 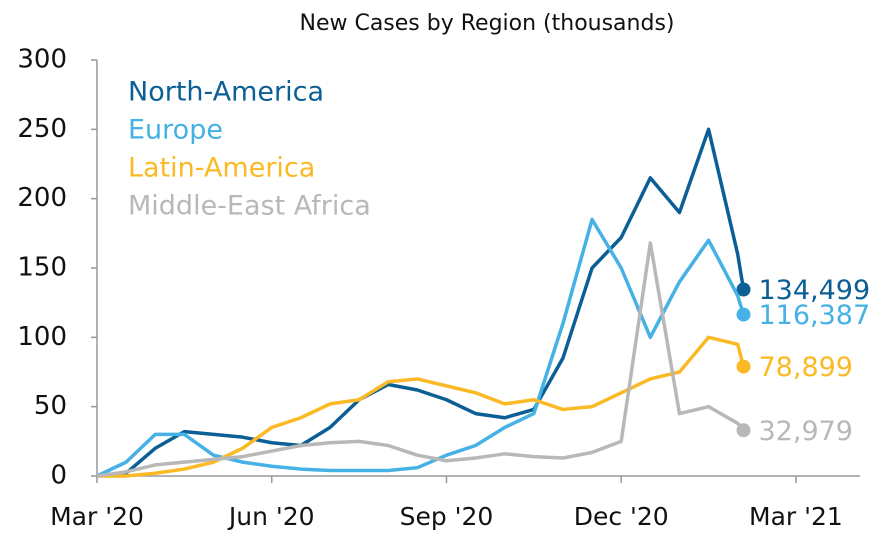 What do you see at coordinates (271, 516) in the screenshot?
I see `x-tick-label: Jun '20` at bounding box center [271, 516].